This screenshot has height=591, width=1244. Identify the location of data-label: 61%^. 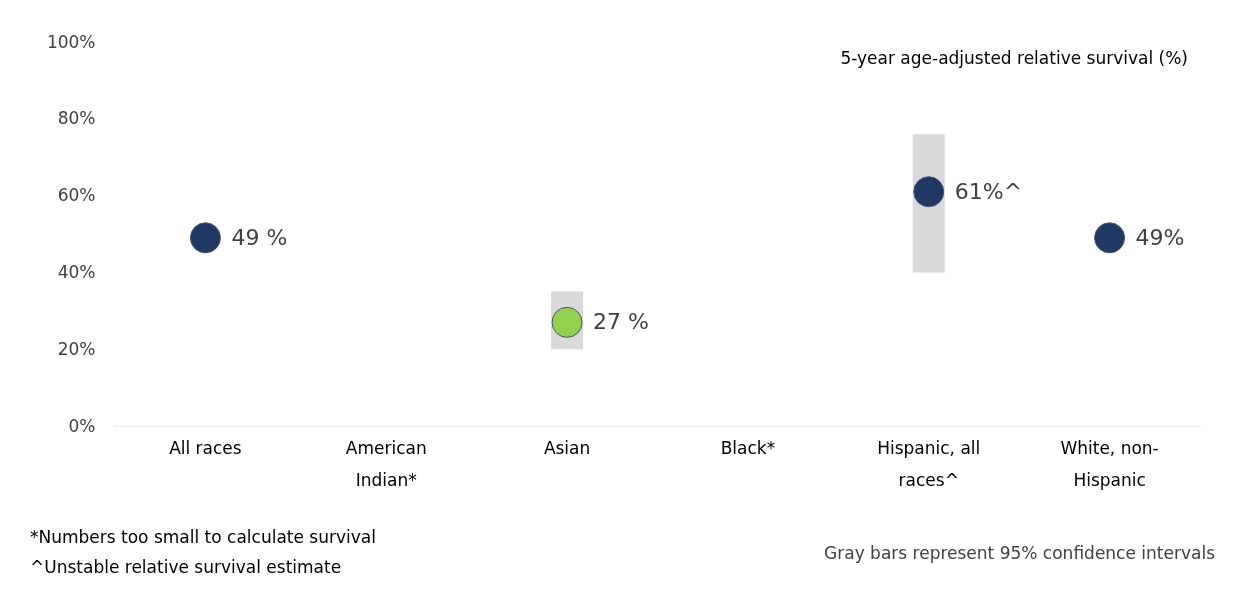
(988, 191).